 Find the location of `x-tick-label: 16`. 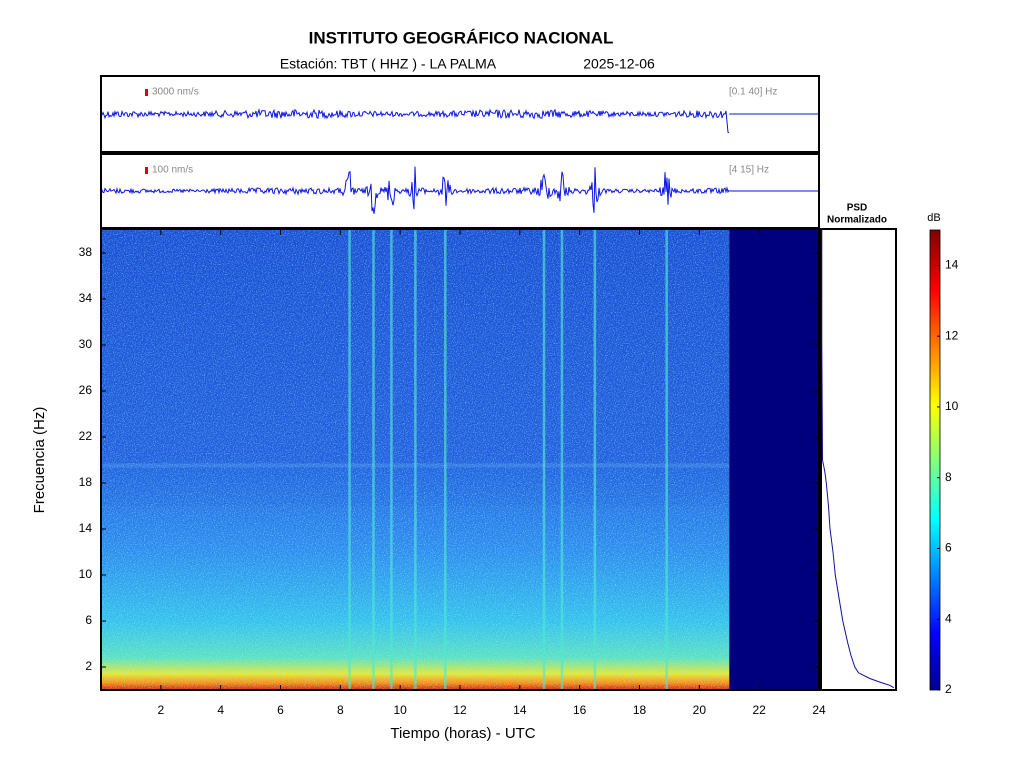

x-tick-label: 16 is located at coordinates (580, 710).